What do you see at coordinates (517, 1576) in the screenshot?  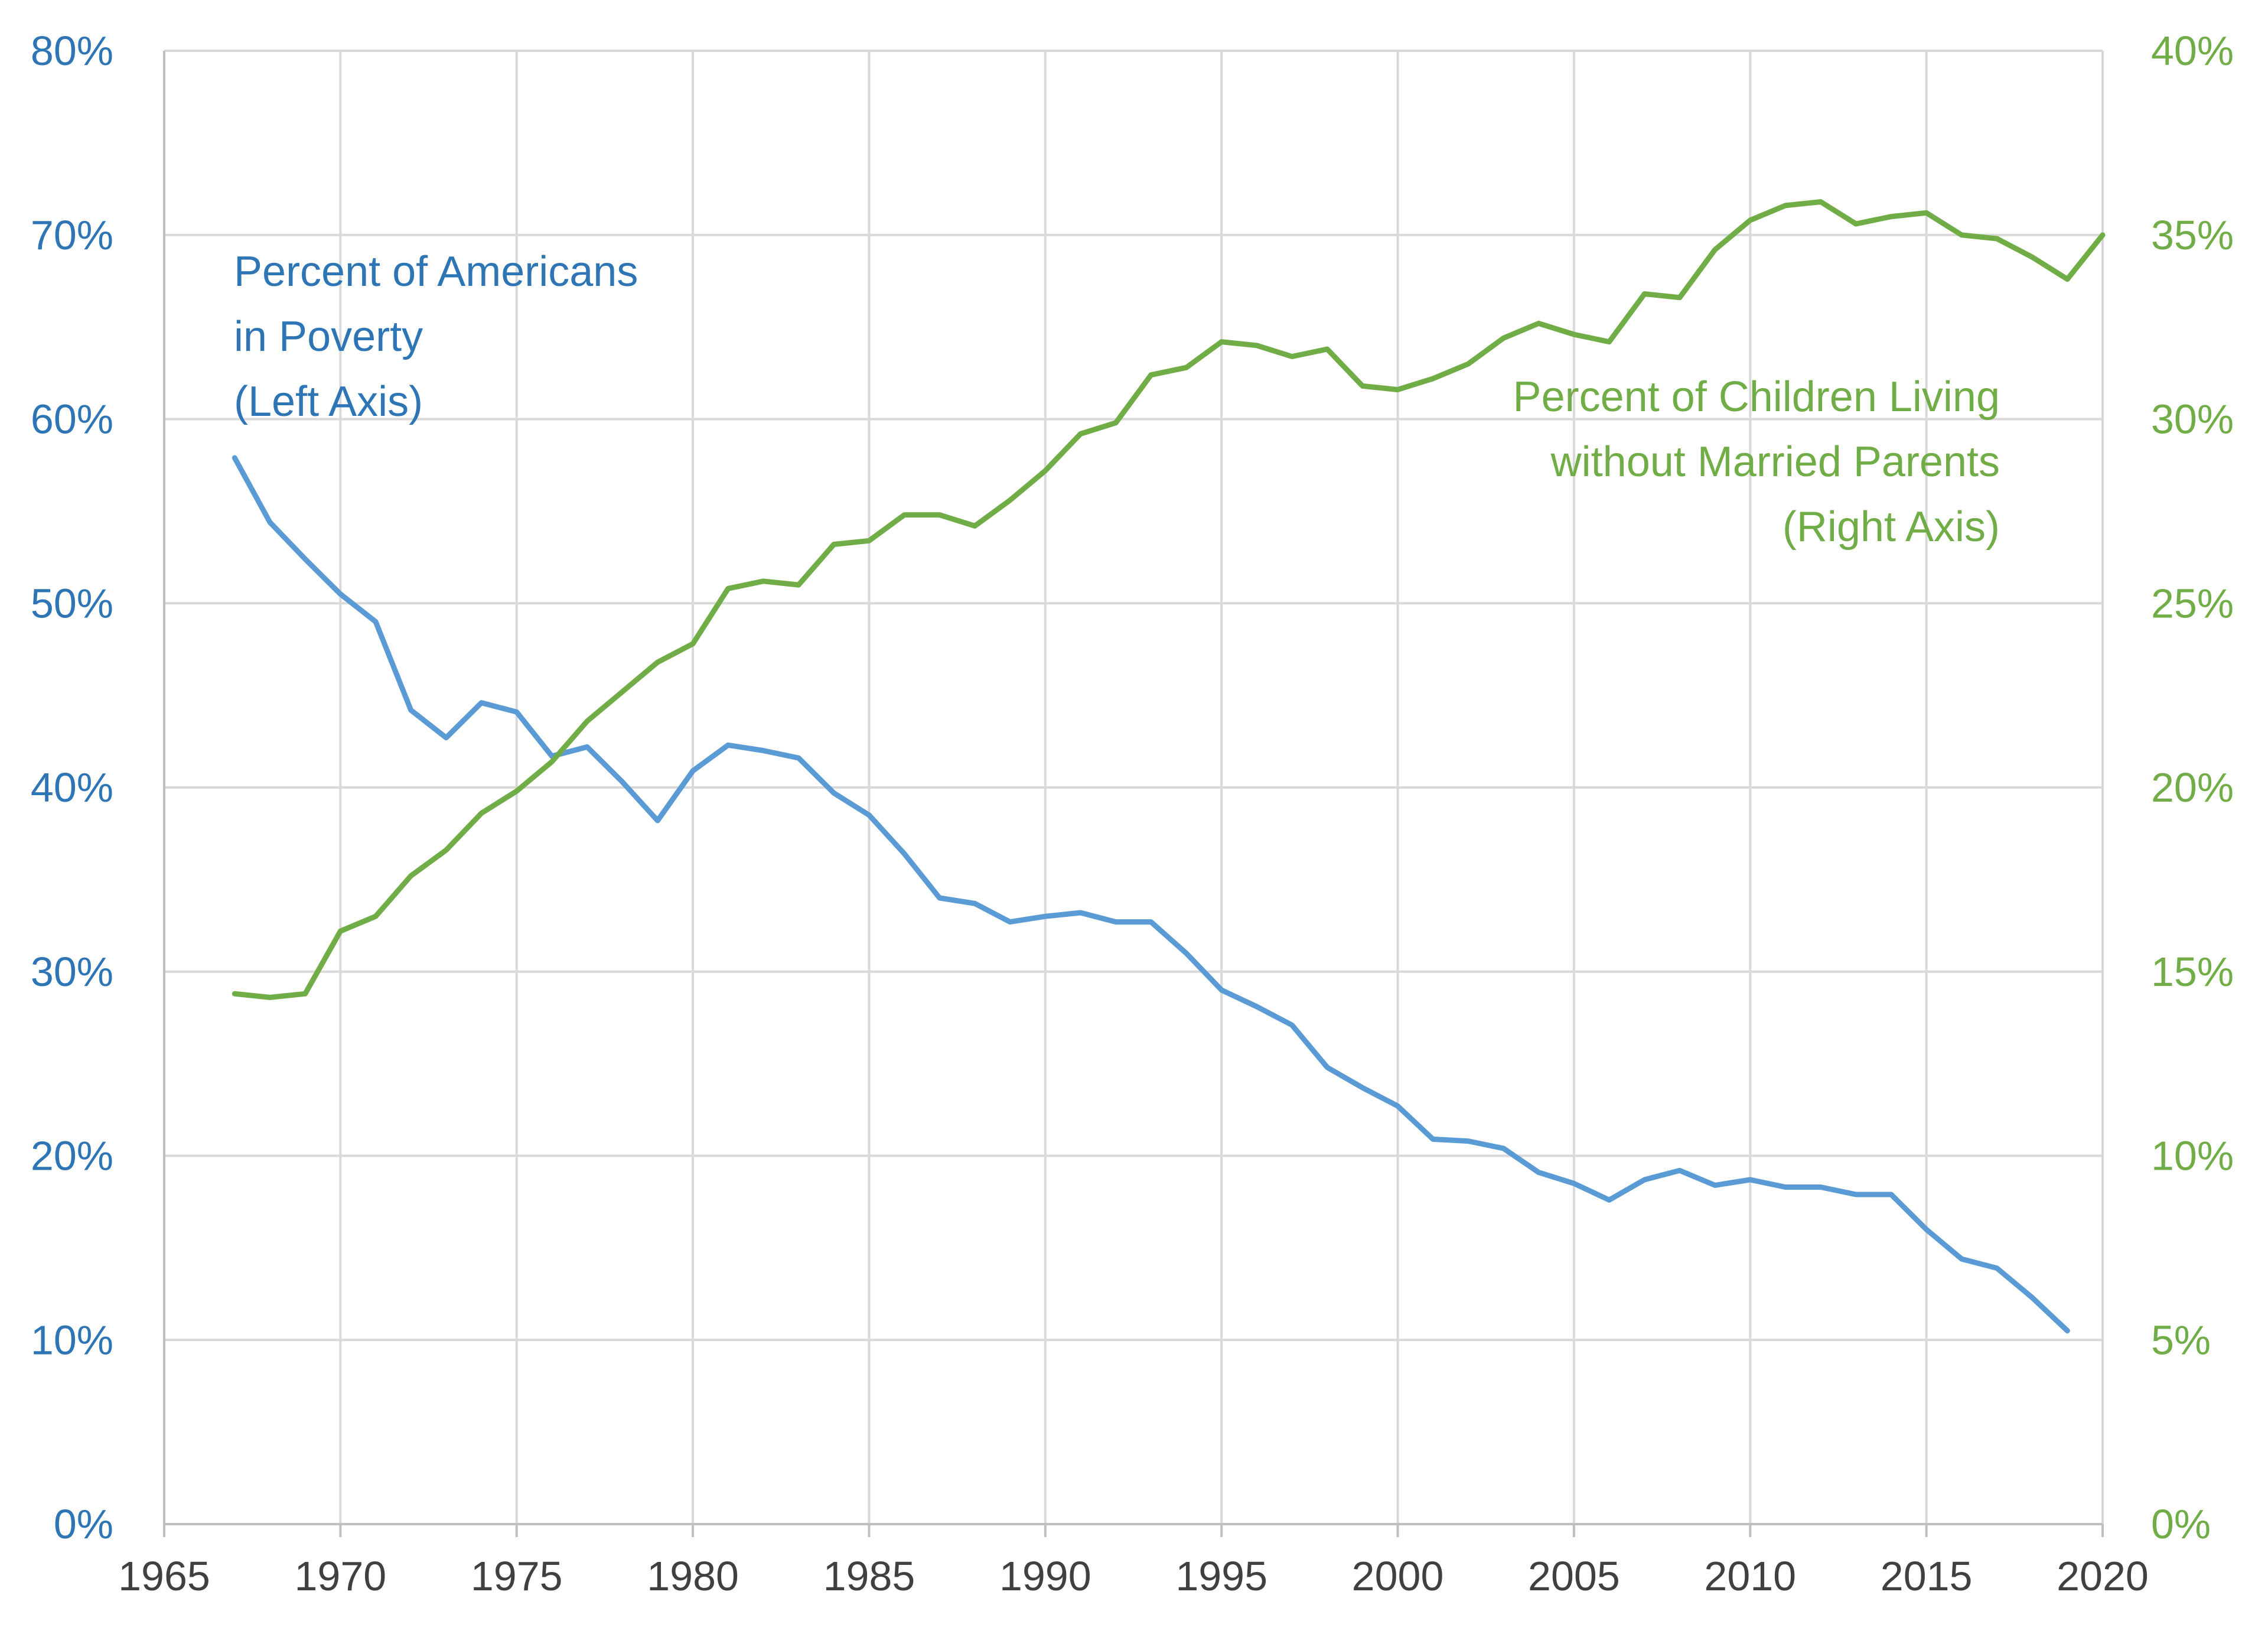 I see `x-tick-label: 1975` at bounding box center [517, 1576].